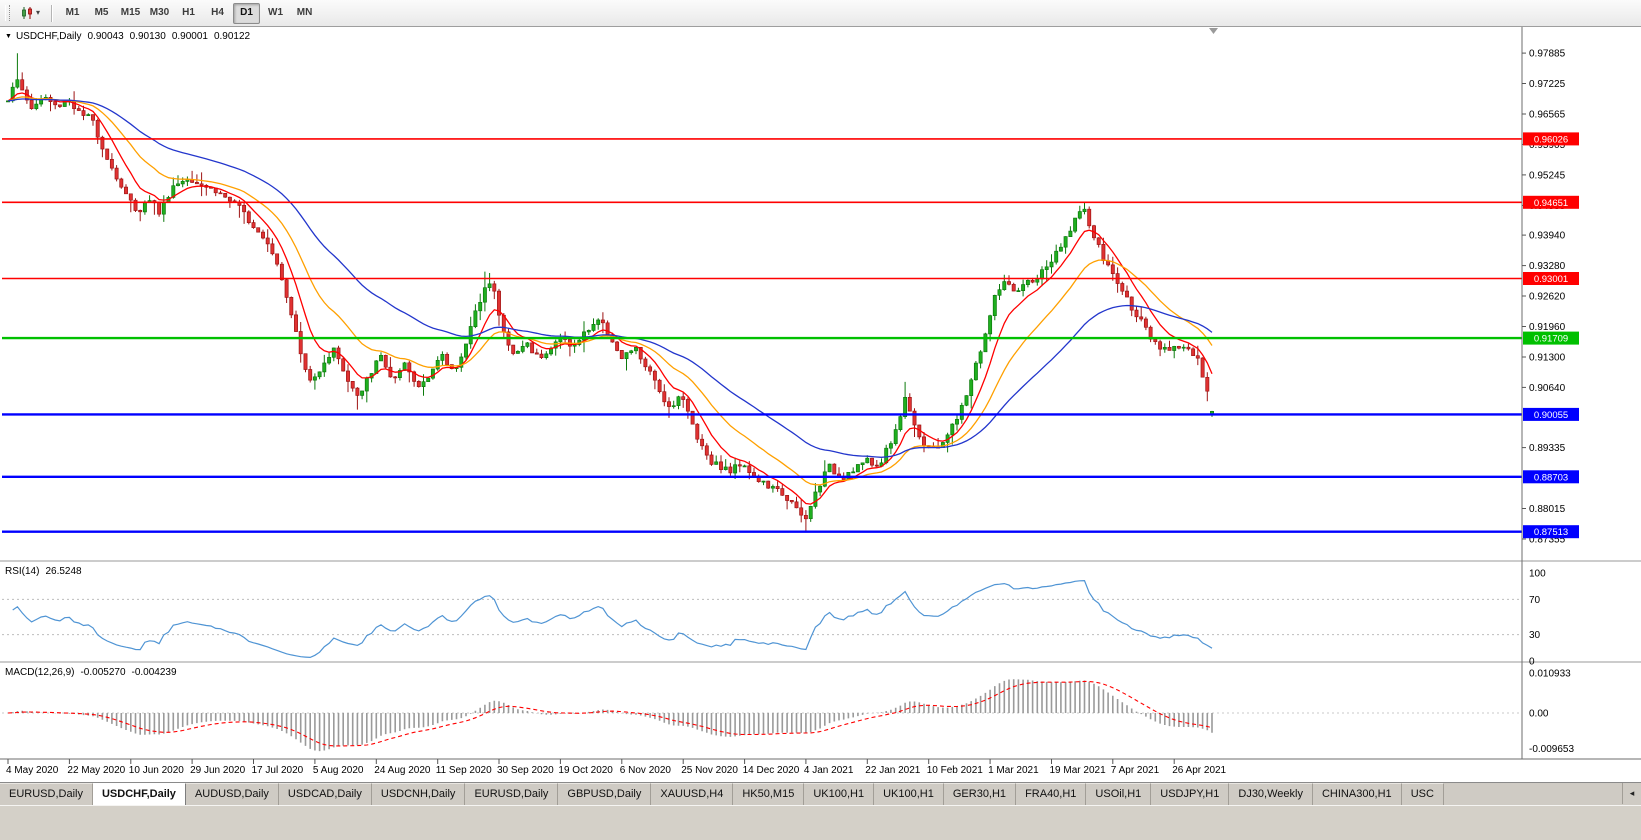 Image resolution: width=1641 pixels, height=840 pixels. I want to click on svg-text: 0.00, so click(1539, 714).